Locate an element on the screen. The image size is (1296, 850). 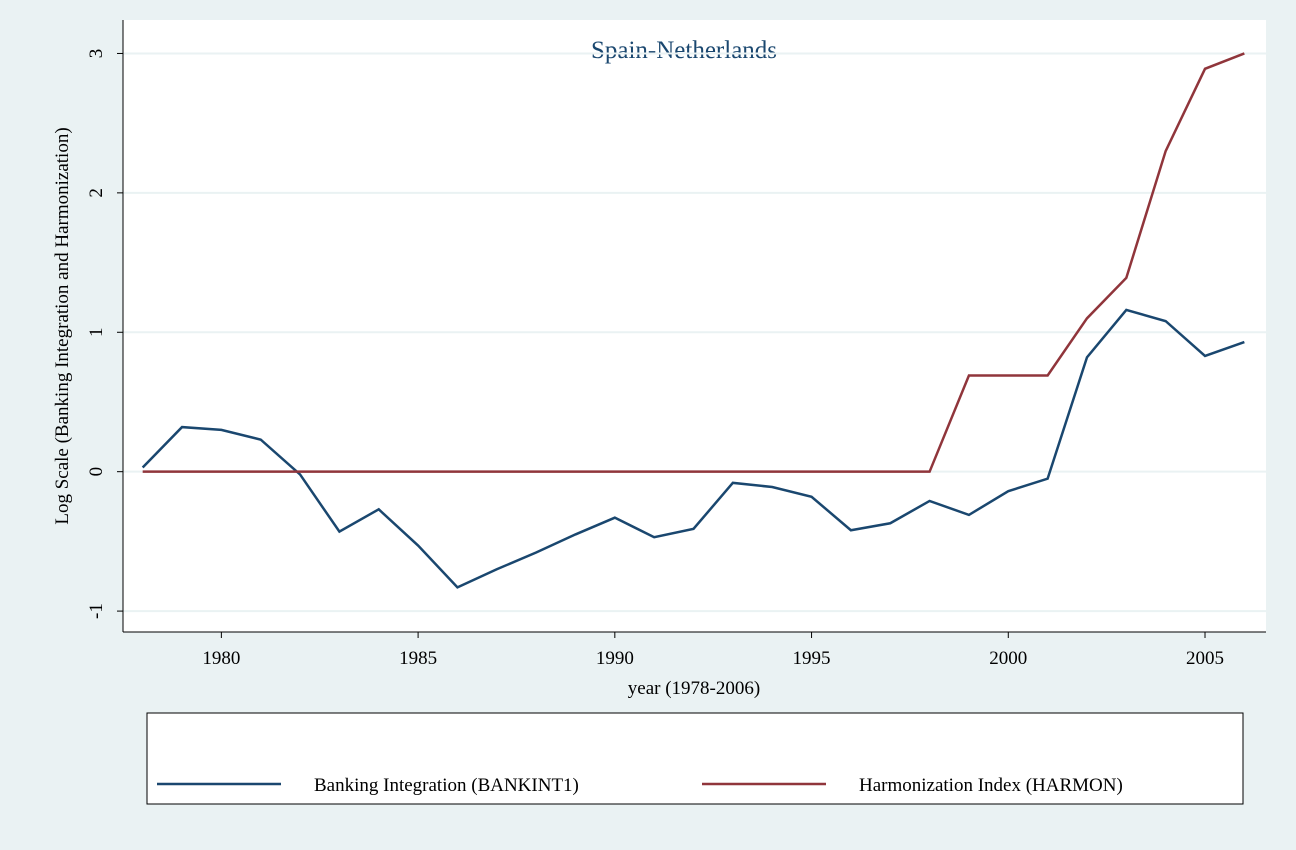
x-tick-label: 2005 is located at coordinates (1205, 658).